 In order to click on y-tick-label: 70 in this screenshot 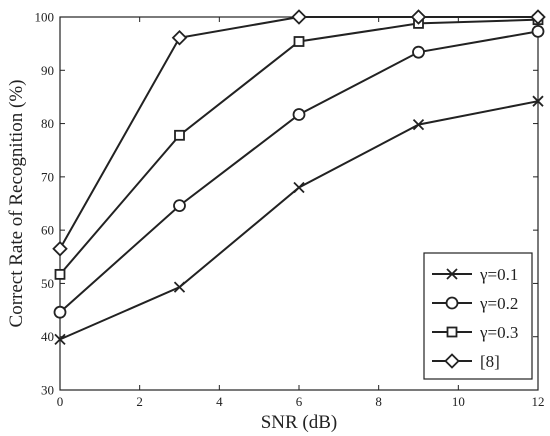, I will do `click(47, 176)`.